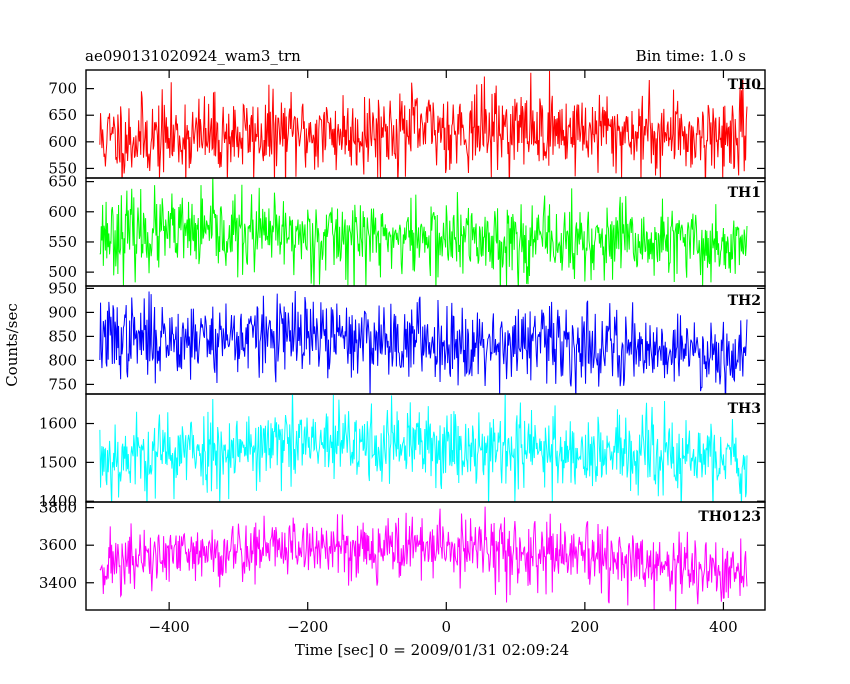 This screenshot has height=684, width=850. What do you see at coordinates (744, 193) in the screenshot?
I see `panel-label-th1: TH1` at bounding box center [744, 193].